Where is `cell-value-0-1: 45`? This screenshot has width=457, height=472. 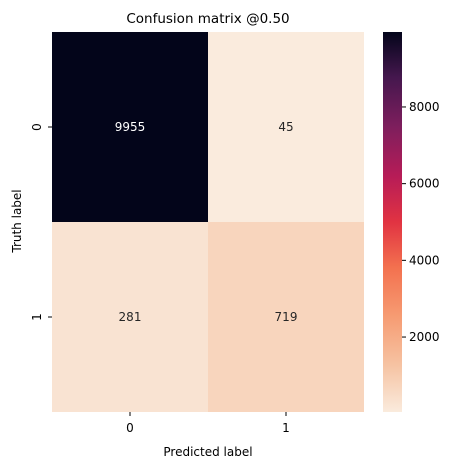 cell-value-0-1: 45 is located at coordinates (285, 127).